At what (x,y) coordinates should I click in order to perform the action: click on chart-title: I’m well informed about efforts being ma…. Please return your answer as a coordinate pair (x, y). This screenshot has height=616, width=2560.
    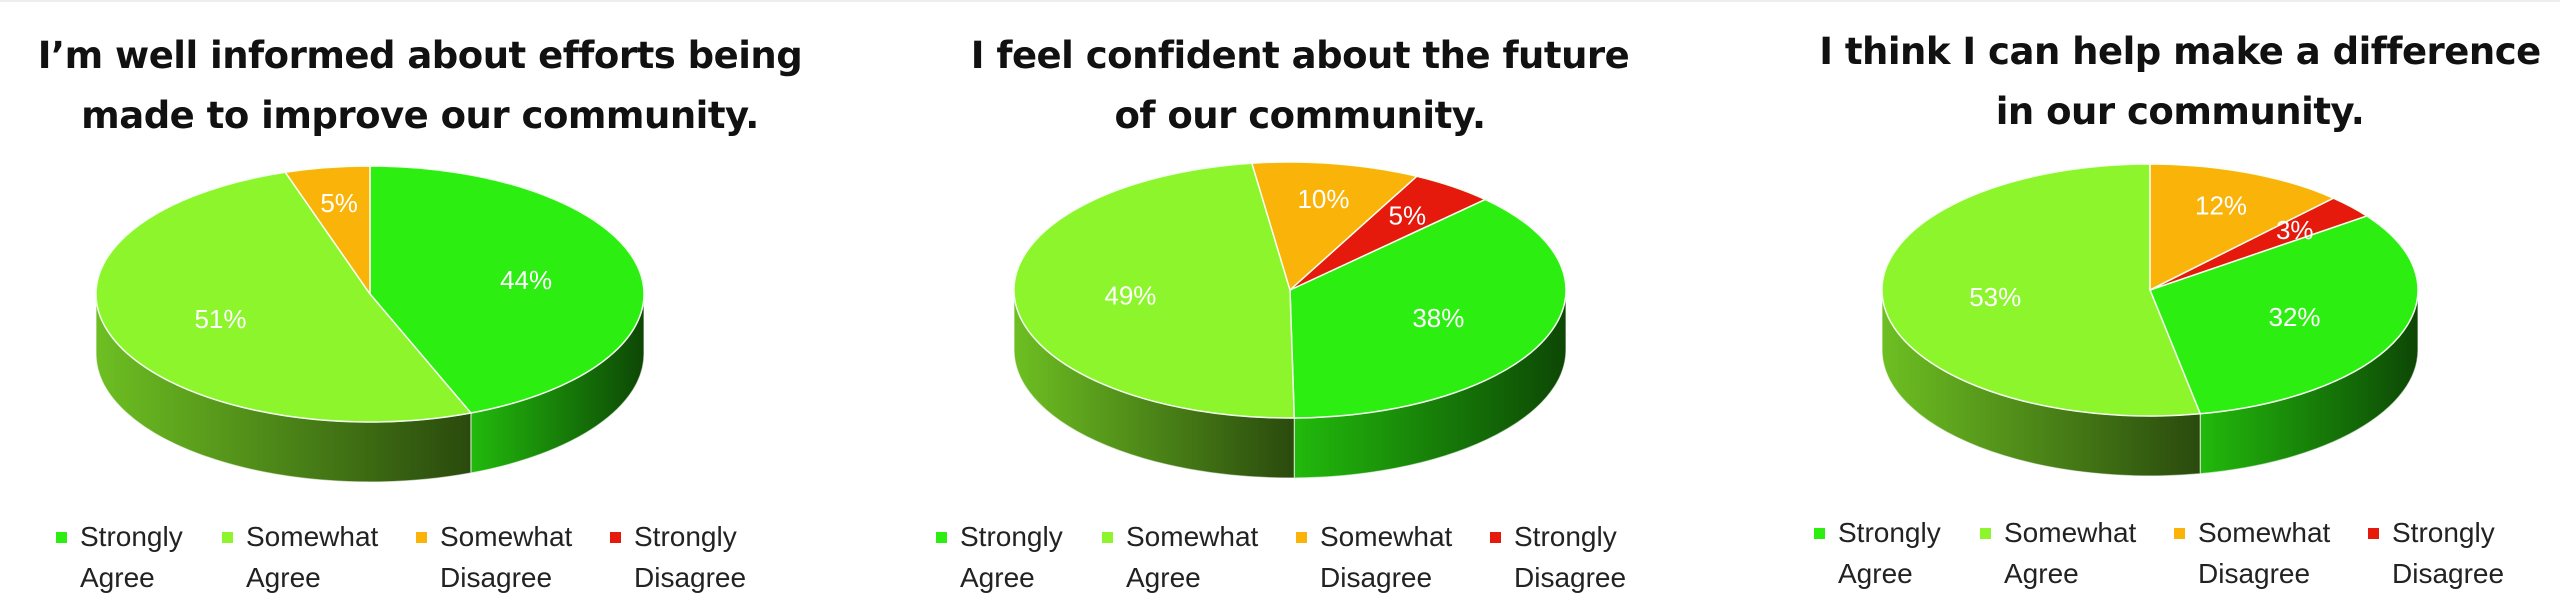
    Looking at the image, I should click on (420, 86).